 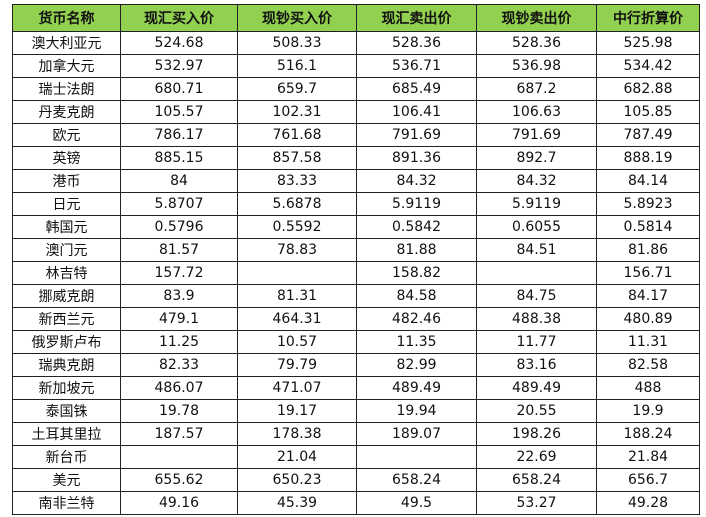 I want to click on rate-cell: 84.51, so click(x=536, y=250).